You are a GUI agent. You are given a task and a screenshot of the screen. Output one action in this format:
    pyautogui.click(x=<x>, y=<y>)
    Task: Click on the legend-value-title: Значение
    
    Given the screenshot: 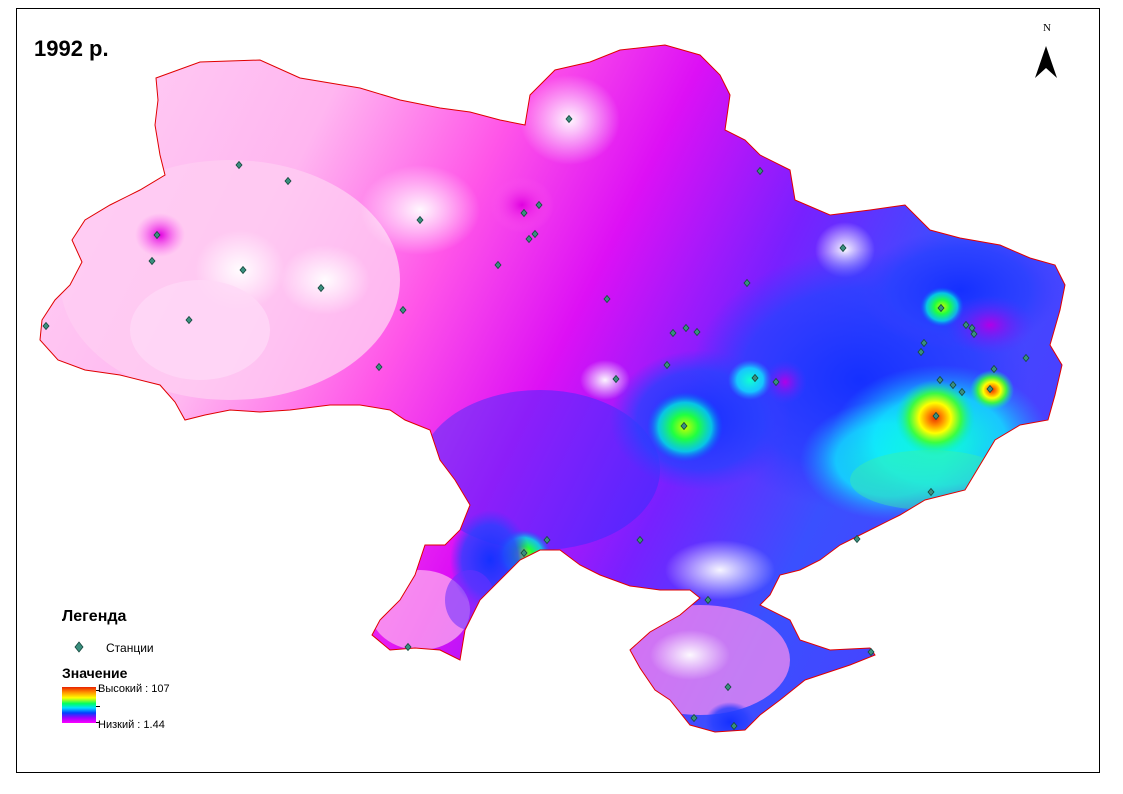 What is the action you would take?
    pyautogui.click(x=95, y=673)
    